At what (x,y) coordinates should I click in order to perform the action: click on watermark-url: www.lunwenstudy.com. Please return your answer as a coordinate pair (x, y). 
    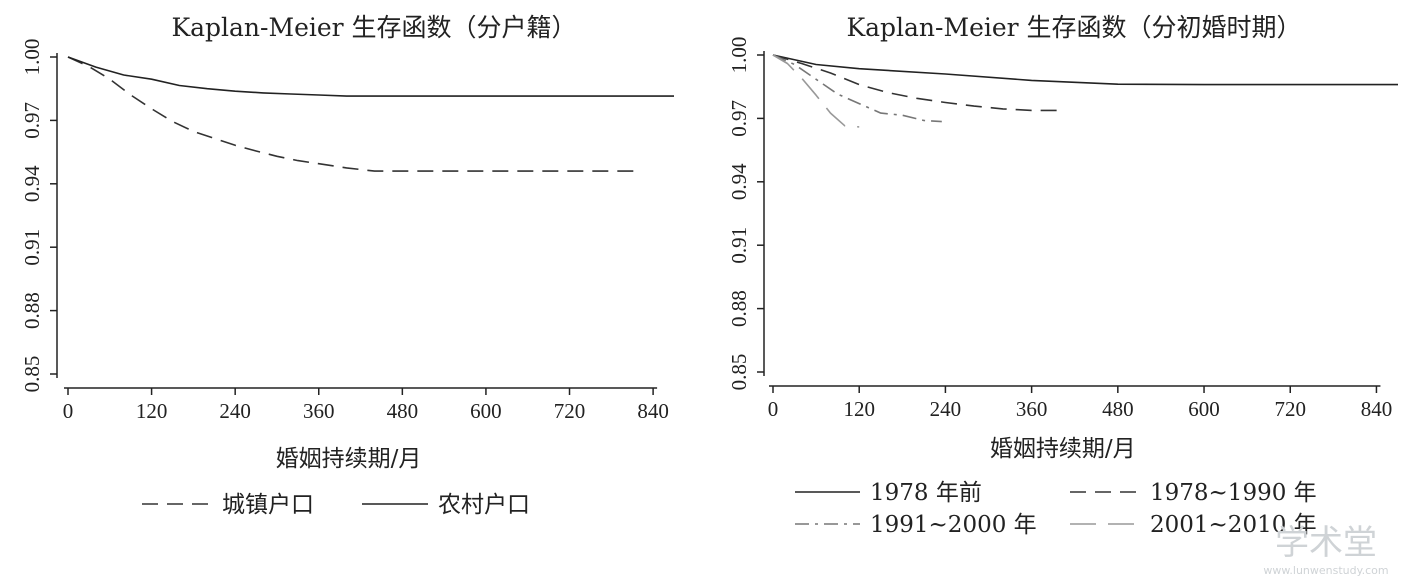
    Looking at the image, I should click on (1325, 570).